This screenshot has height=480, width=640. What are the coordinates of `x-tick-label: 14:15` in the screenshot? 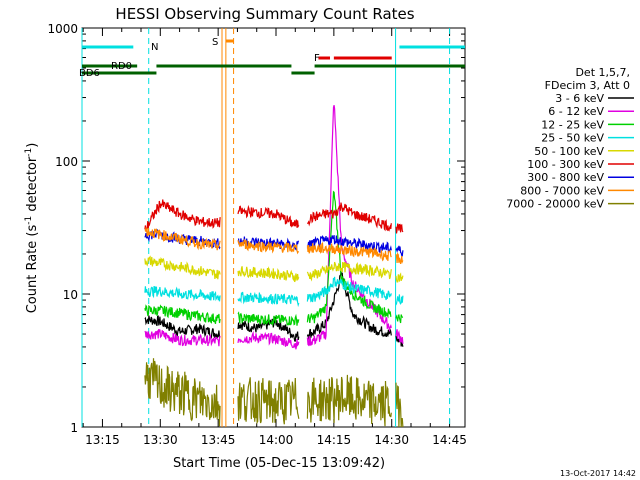 It's located at (334, 440).